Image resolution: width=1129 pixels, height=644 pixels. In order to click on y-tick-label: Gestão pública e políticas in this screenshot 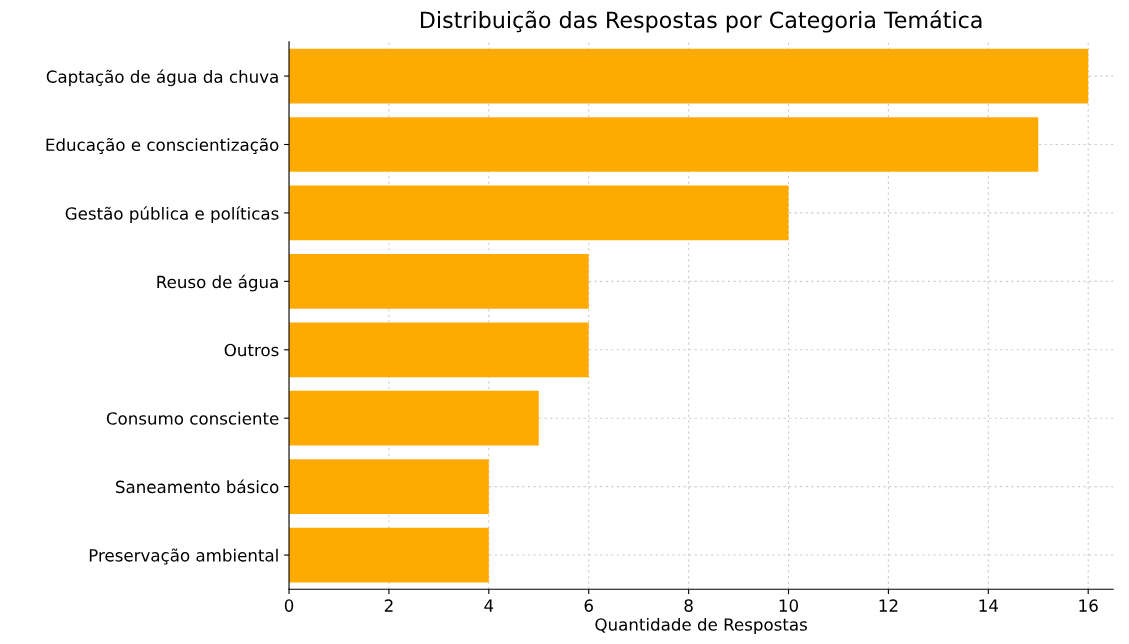, I will do `click(172, 215)`.